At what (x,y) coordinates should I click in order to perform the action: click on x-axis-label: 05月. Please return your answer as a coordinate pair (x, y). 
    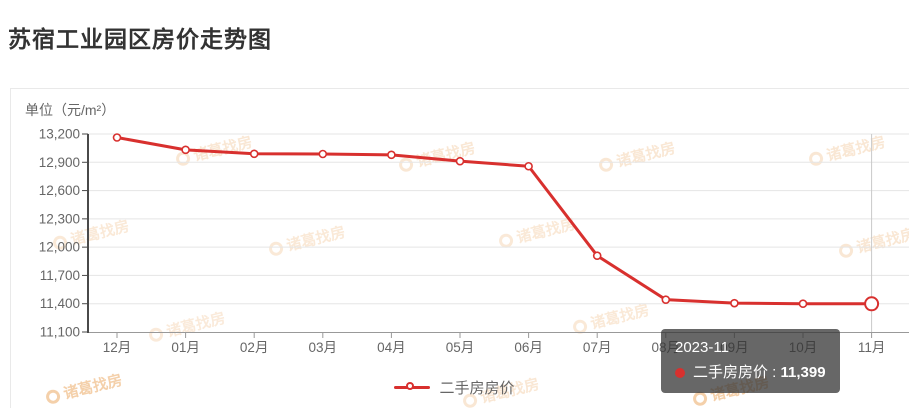
    Looking at the image, I should click on (460, 347).